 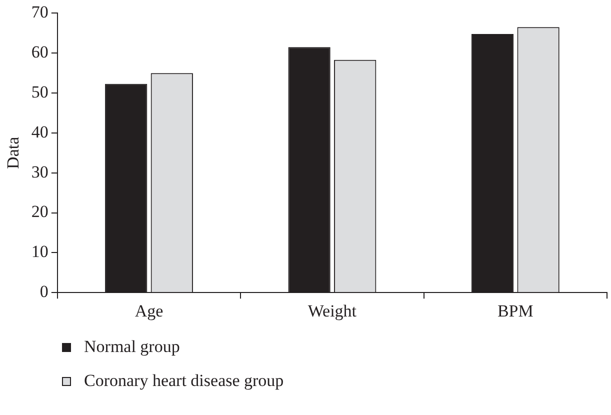 What do you see at coordinates (39, 212) in the screenshot?
I see `y-tick-label: 20` at bounding box center [39, 212].